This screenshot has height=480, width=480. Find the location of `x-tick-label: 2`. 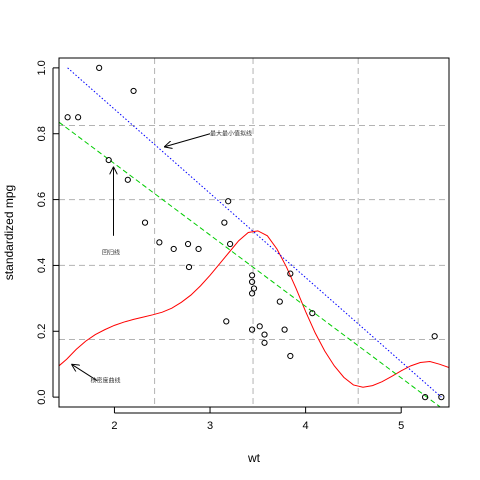

x-tick-label: 2 is located at coordinates (114, 426).